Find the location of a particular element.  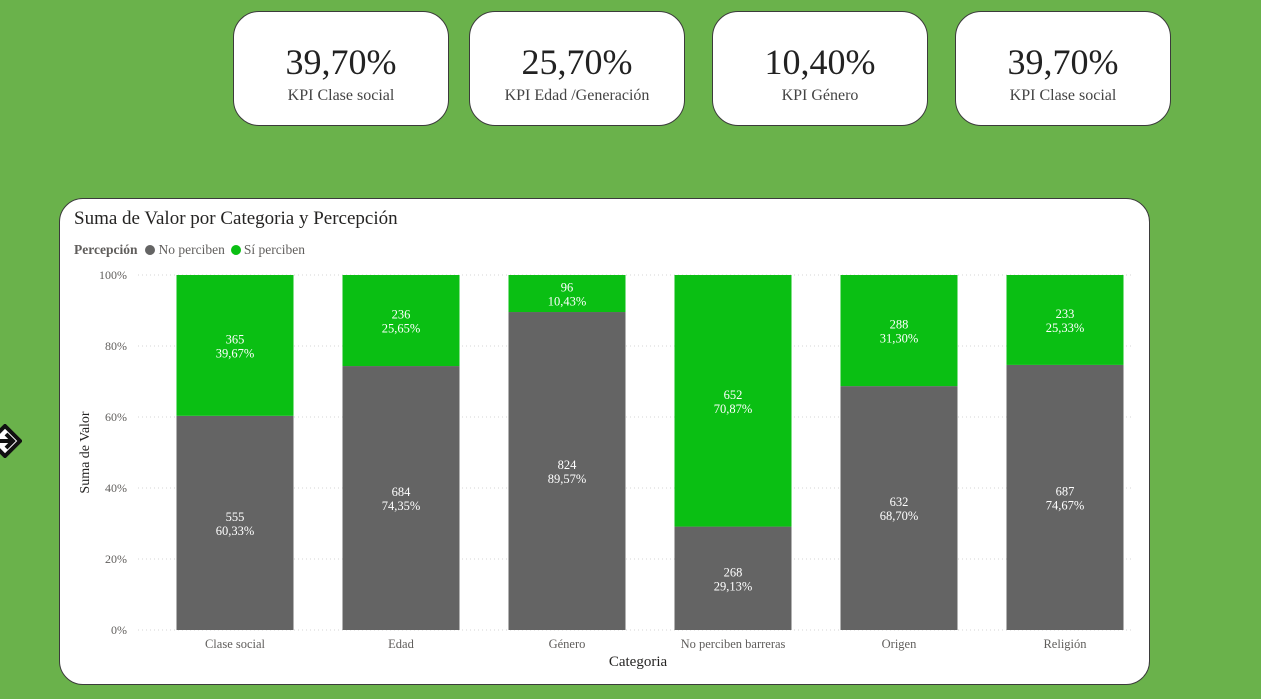

y-tick-label: 60% is located at coordinates (116, 417).